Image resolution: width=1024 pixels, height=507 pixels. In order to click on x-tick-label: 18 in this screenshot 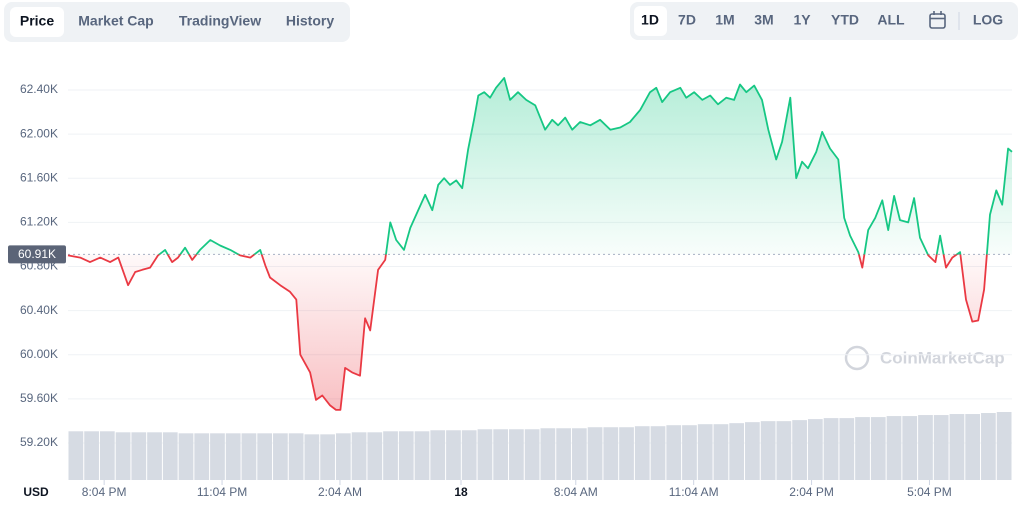, I will do `click(461, 492)`.